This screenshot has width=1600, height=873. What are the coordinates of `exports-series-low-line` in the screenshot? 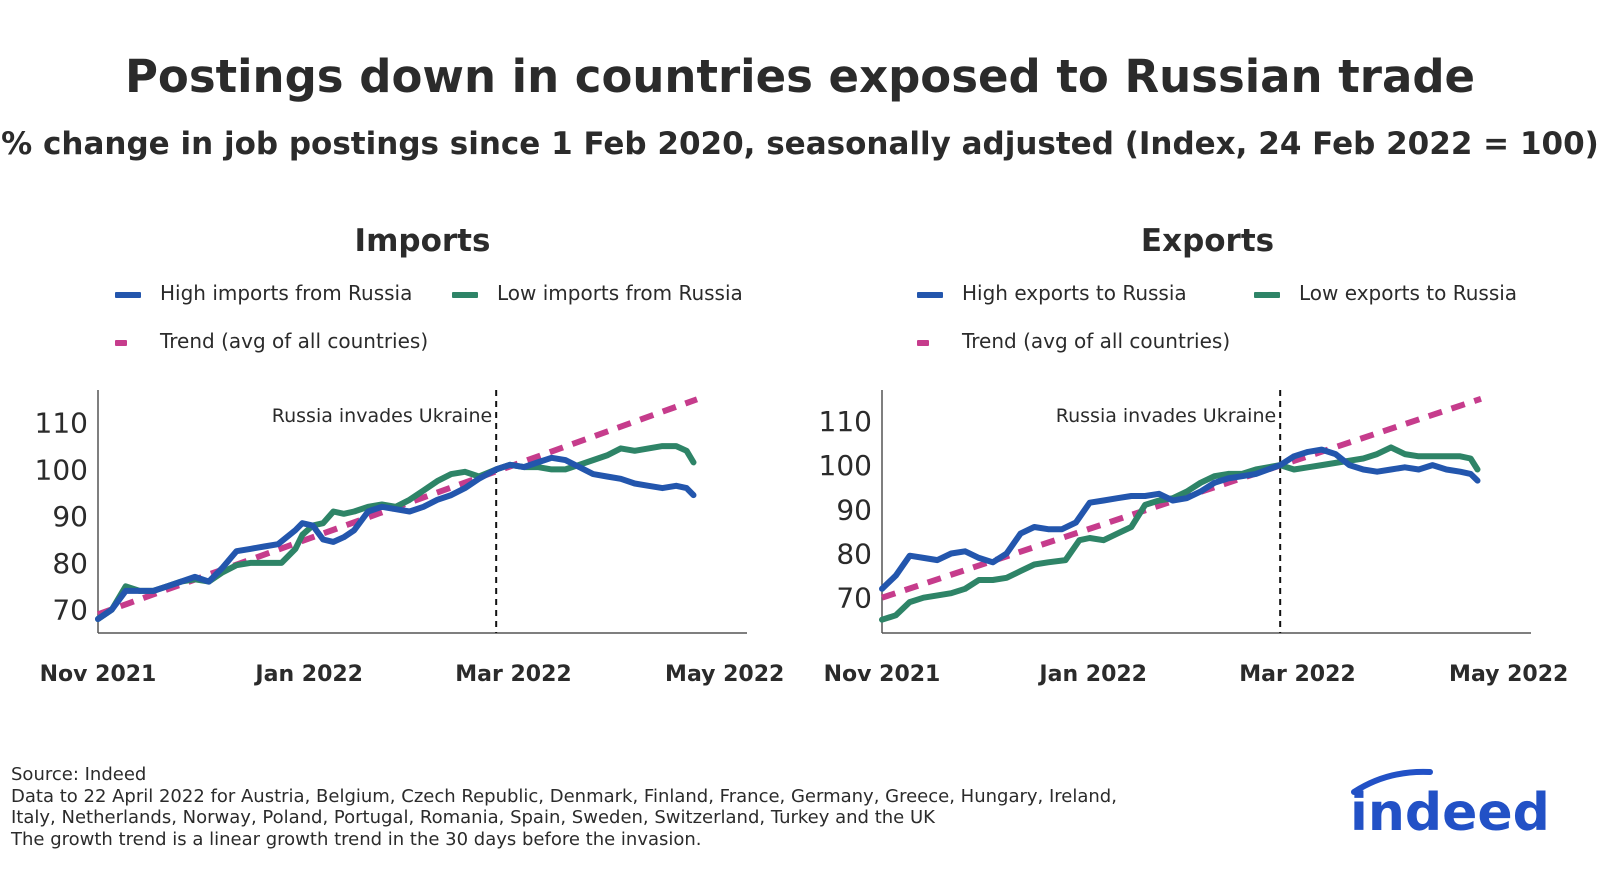 It's located at (1180, 533).